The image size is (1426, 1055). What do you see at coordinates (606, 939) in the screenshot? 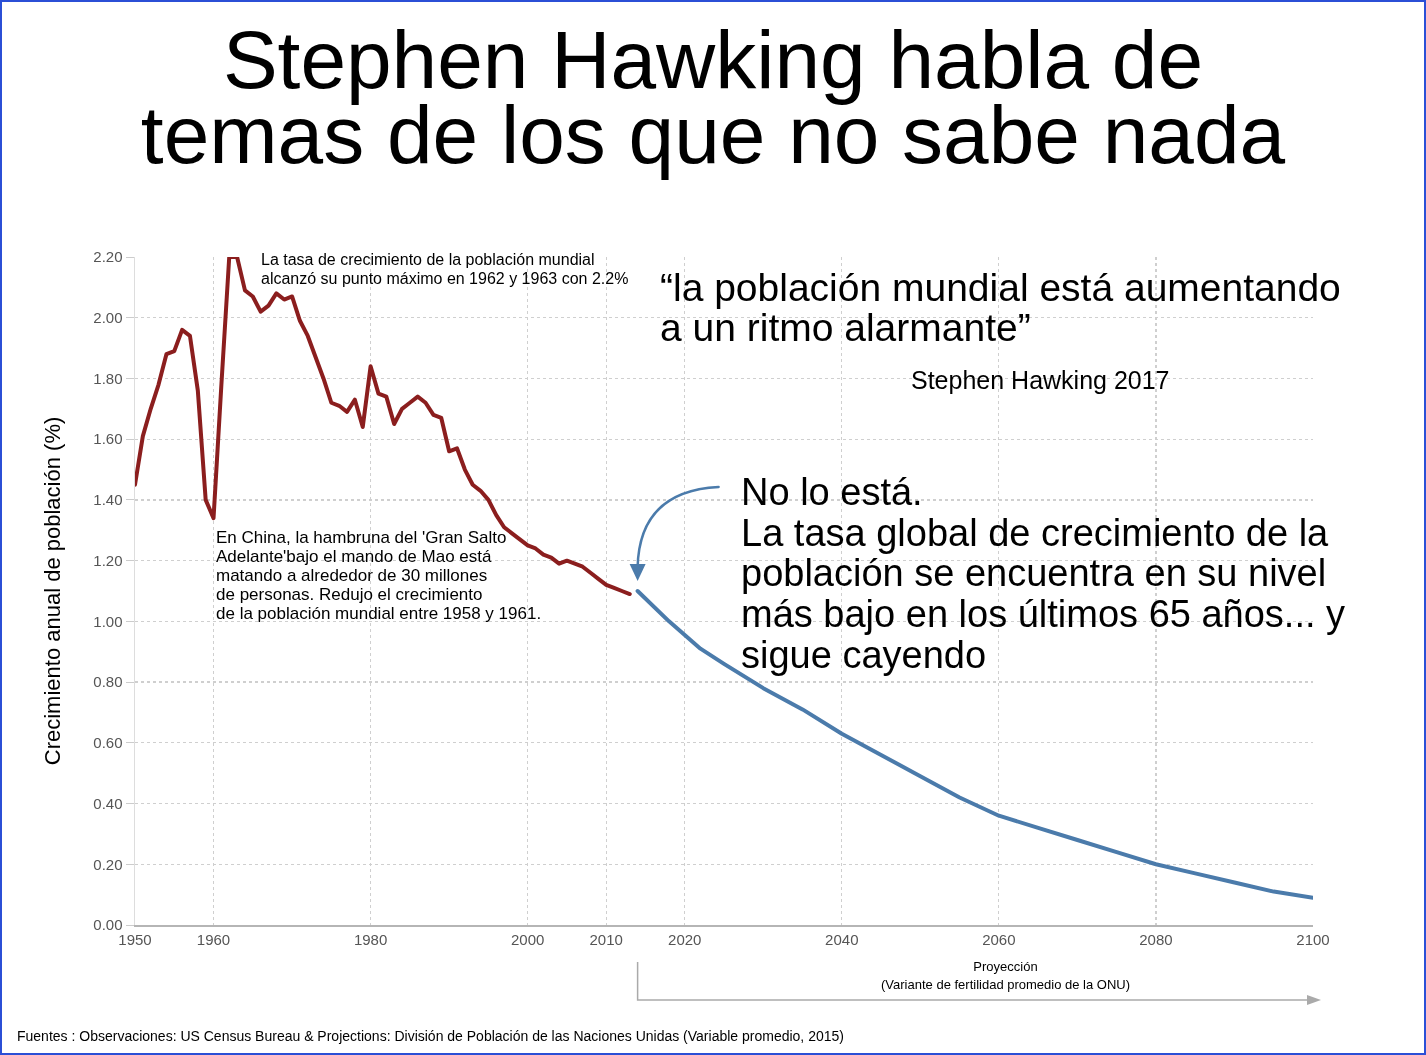
I see `x-tick-label: 2010` at bounding box center [606, 939].